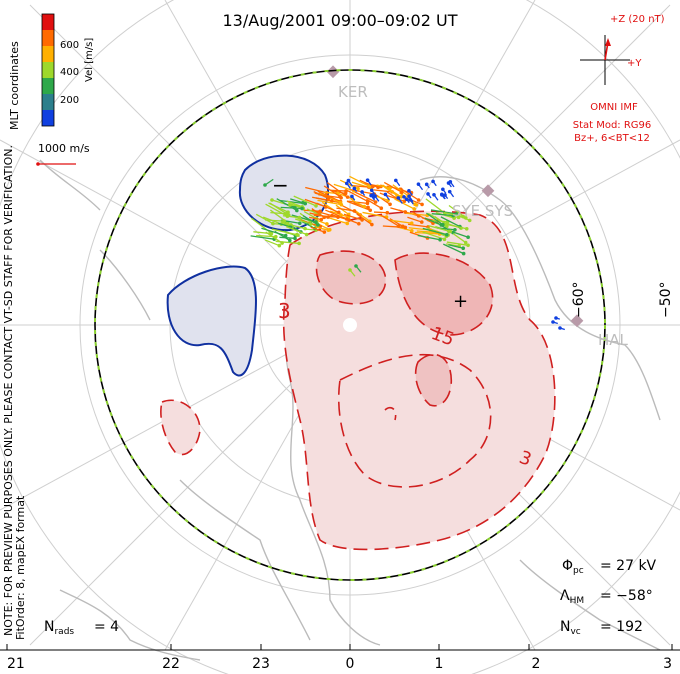 This screenshot has height=674, width=680. Describe the element at coordinates (444, 294) in the screenshot. I see `positive-cell-core` at that location.